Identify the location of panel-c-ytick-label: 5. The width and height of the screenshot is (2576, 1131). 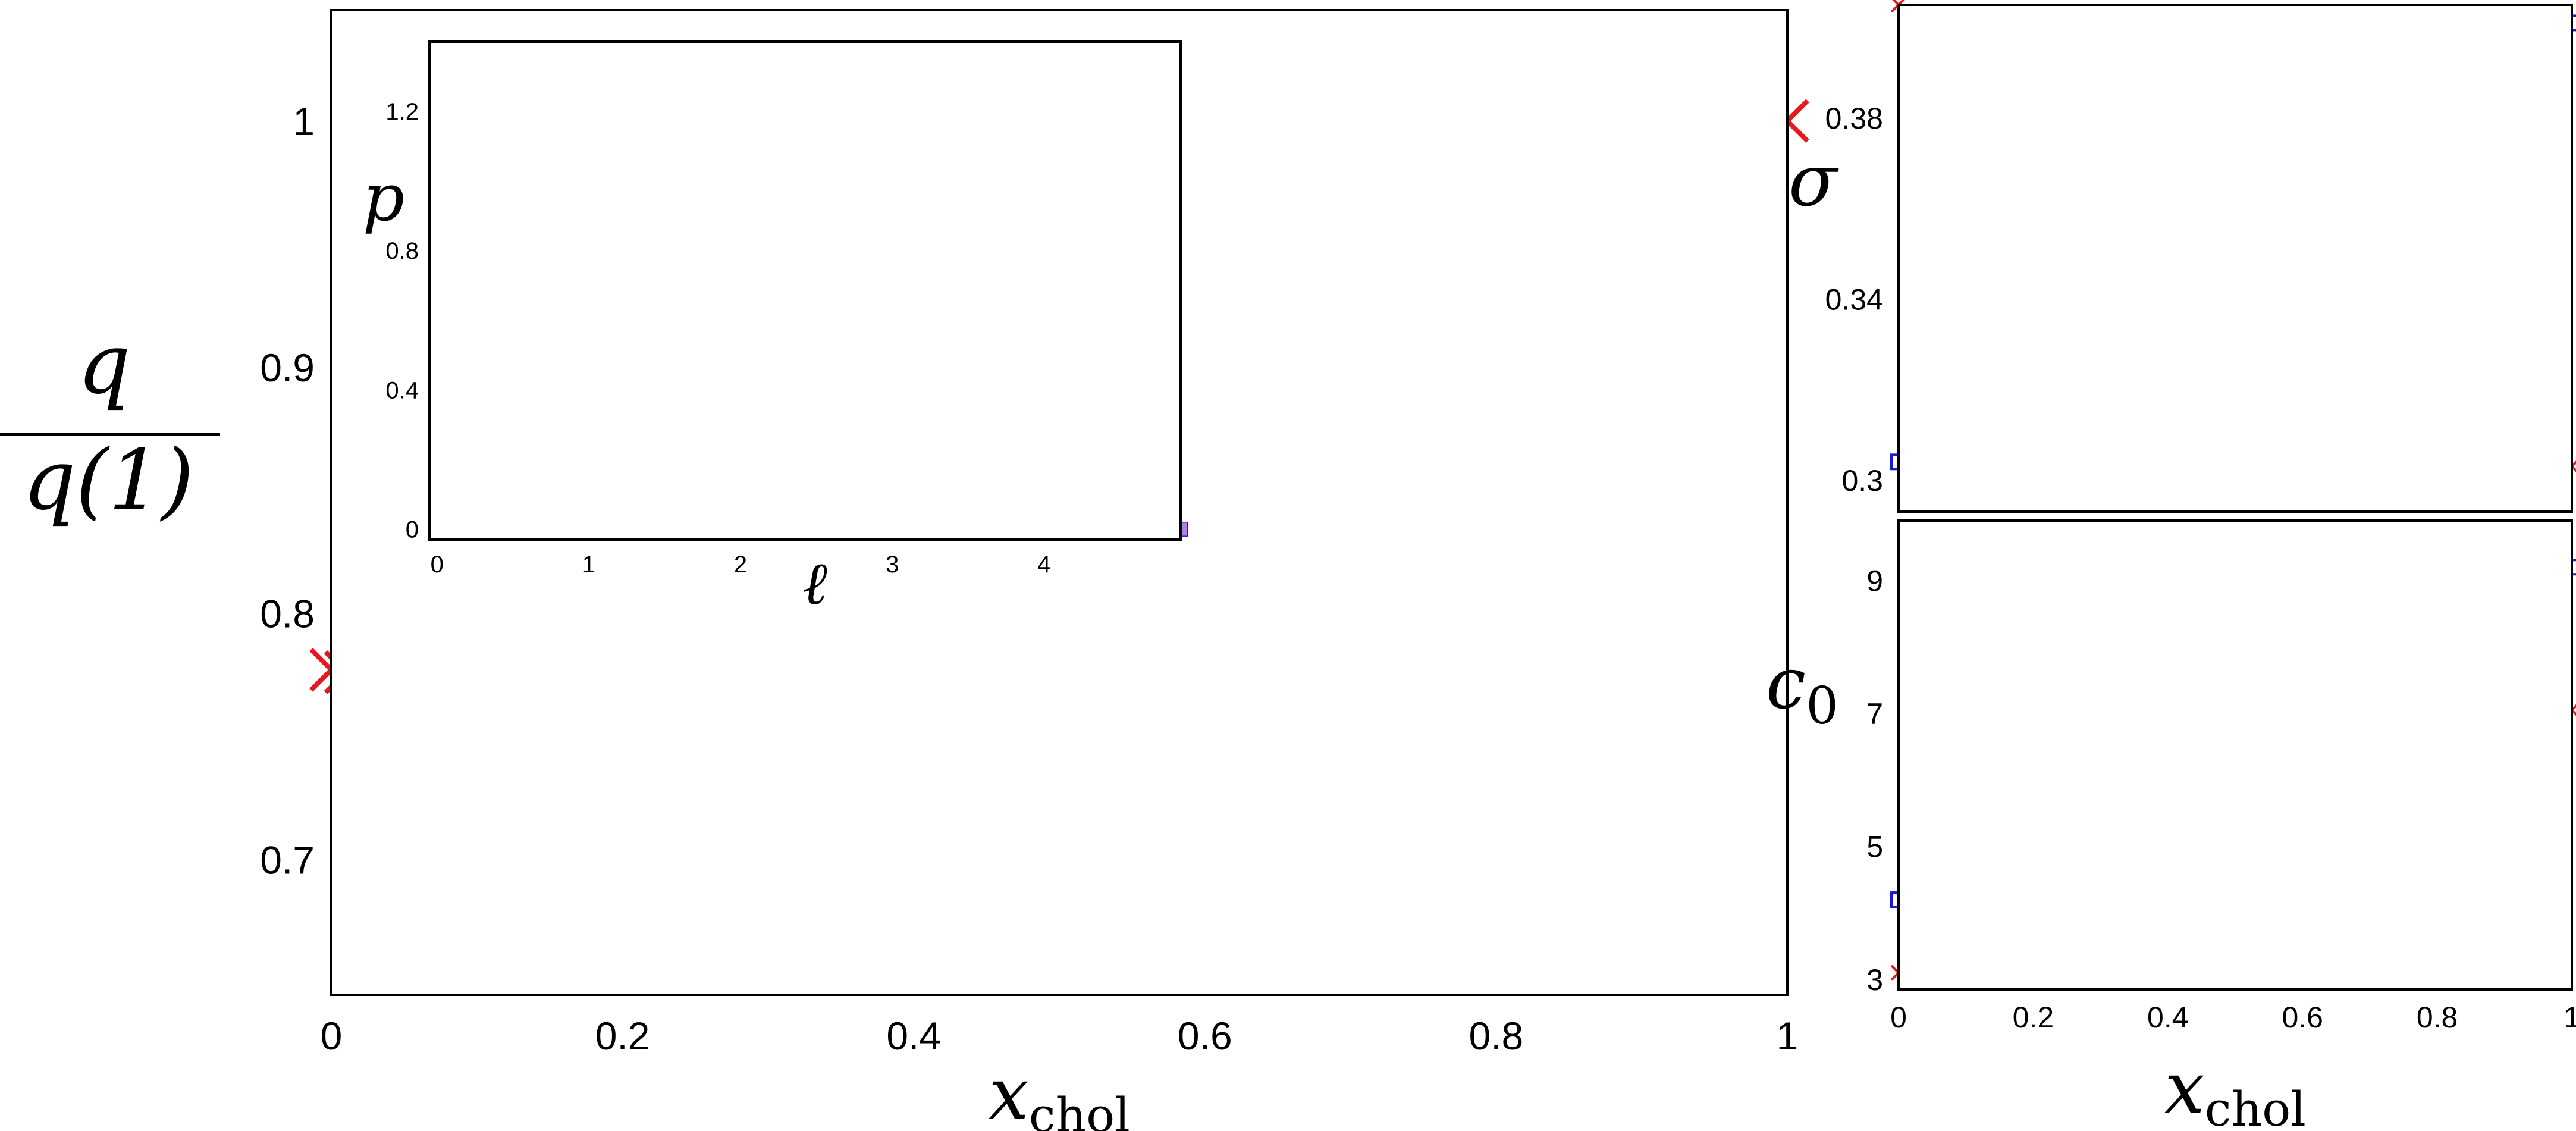
(1874, 847).